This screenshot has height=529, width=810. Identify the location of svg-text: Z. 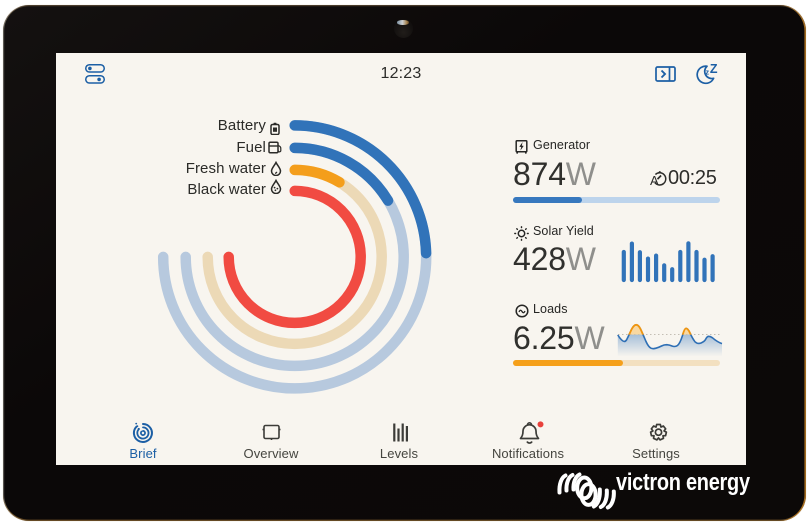
(714, 69).